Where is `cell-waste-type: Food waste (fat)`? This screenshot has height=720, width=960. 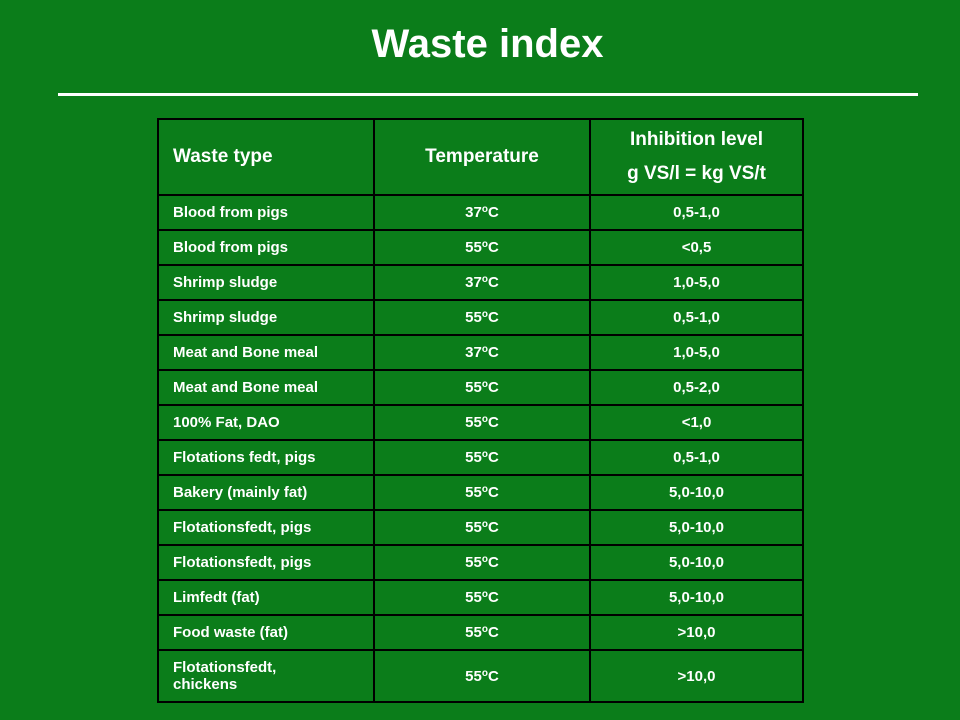
cell-waste-type: Food waste (fat) is located at coordinates (266, 632).